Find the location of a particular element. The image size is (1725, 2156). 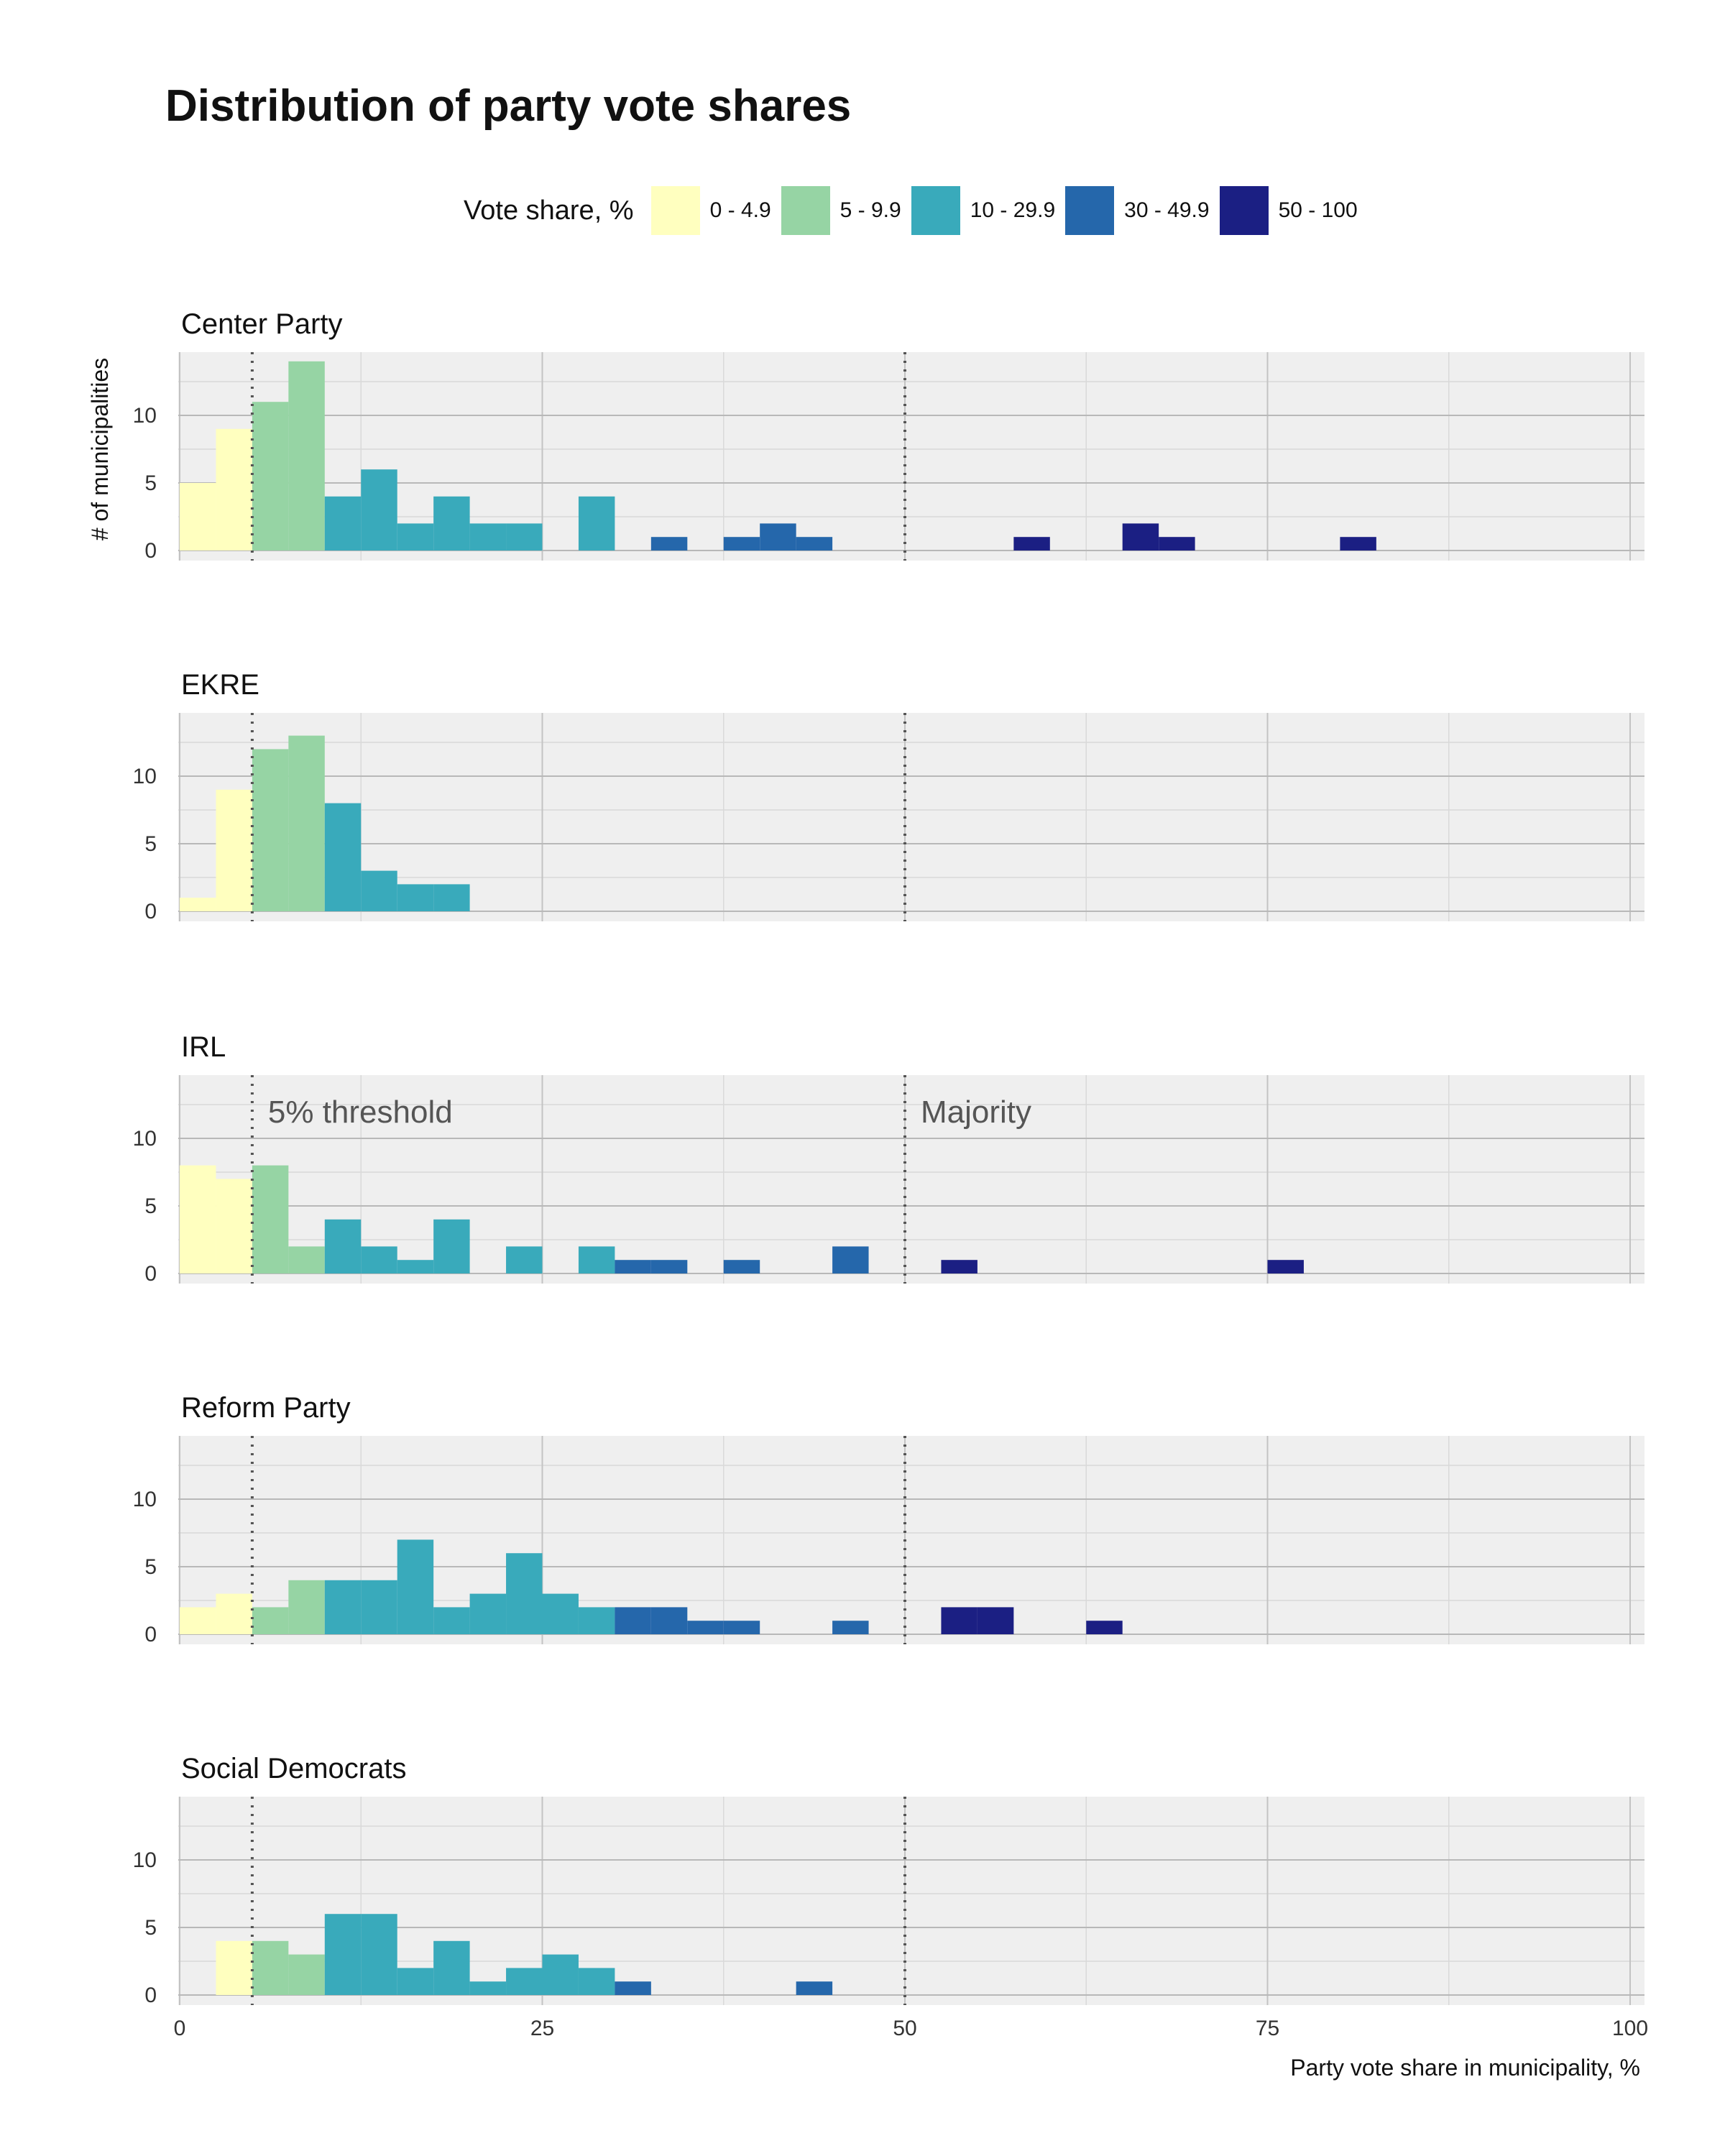

legend-label: 50 - 100 is located at coordinates (1318, 210).